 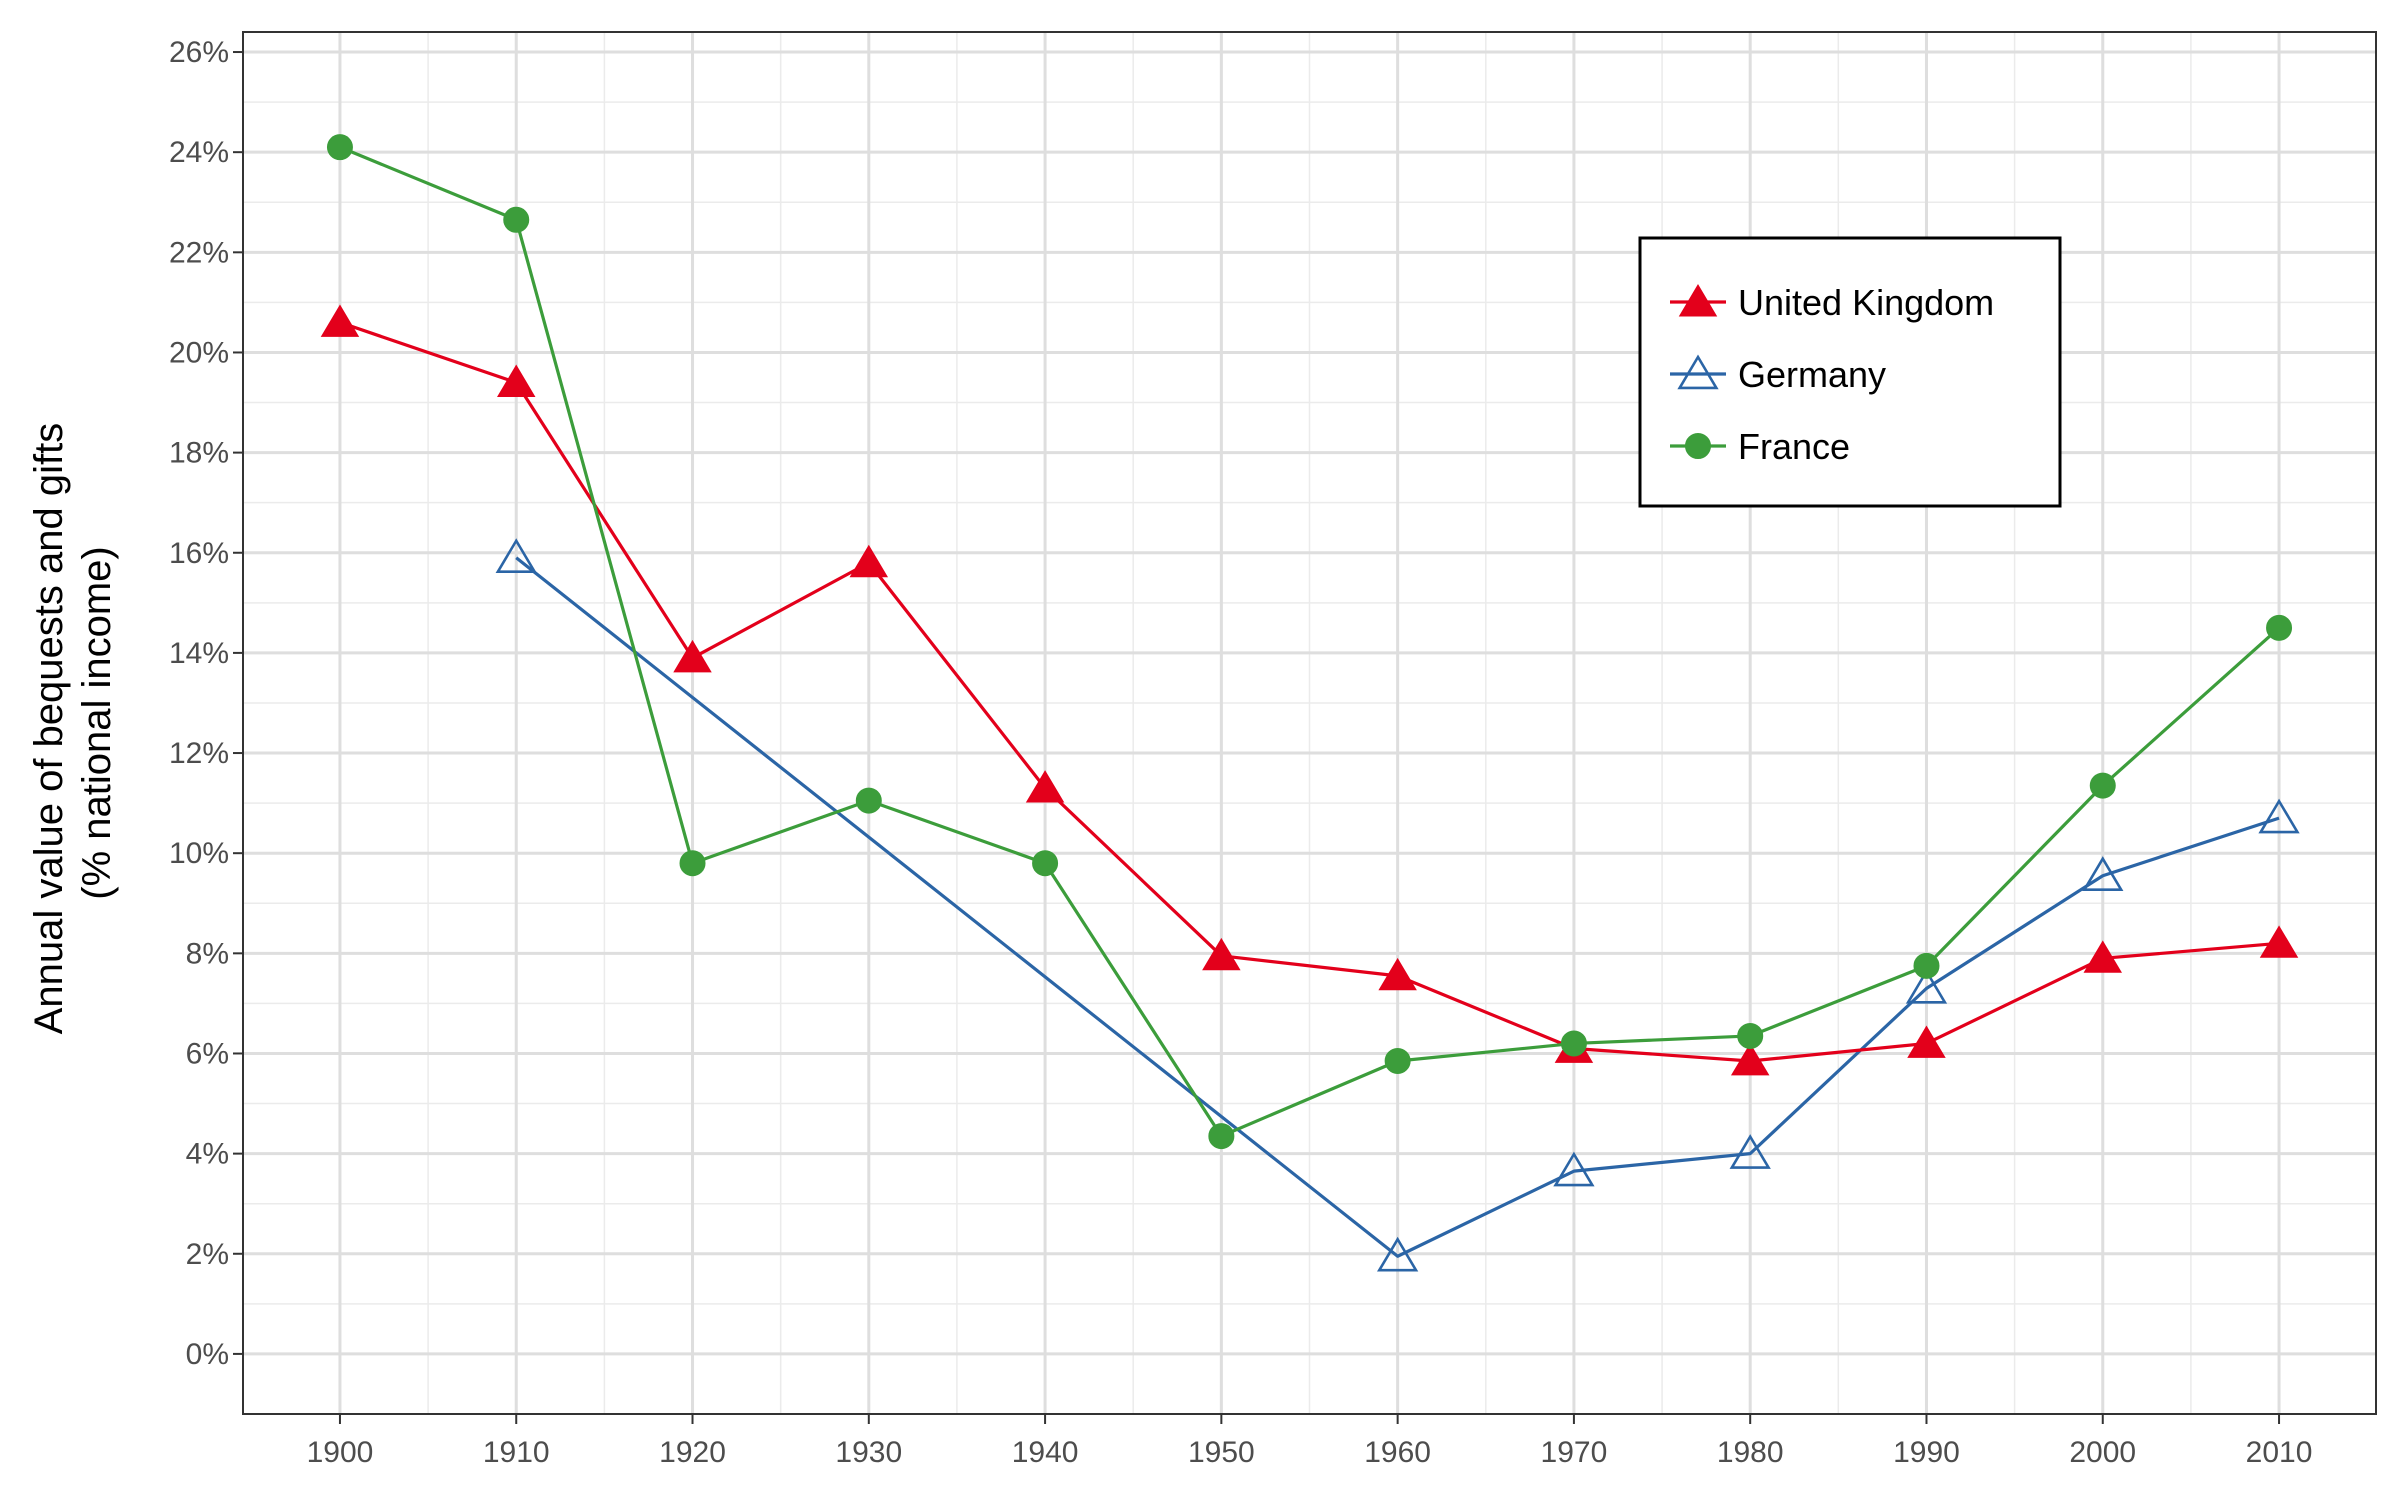 What do you see at coordinates (199, 653) in the screenshot?
I see `y-tick-label: 14%` at bounding box center [199, 653].